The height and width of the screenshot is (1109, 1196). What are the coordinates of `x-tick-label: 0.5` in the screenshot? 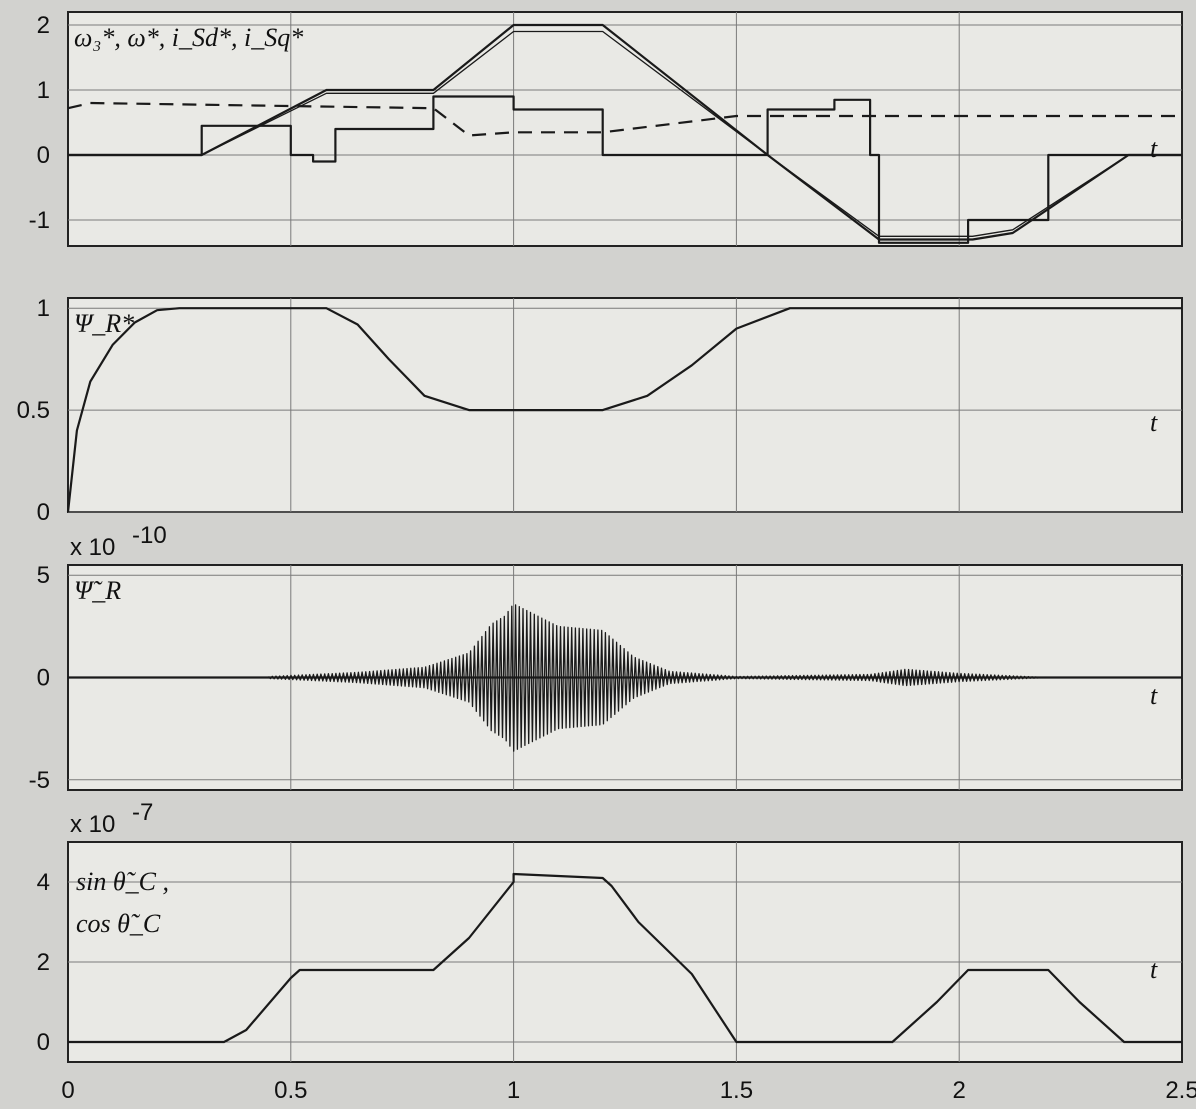 It's located at (290, 1090).